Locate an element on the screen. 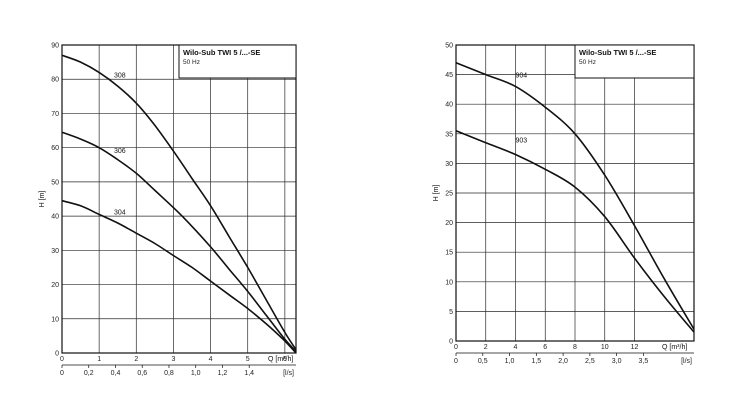 The image size is (750, 408). x-tick-label-ls: 3,0 is located at coordinates (617, 361).